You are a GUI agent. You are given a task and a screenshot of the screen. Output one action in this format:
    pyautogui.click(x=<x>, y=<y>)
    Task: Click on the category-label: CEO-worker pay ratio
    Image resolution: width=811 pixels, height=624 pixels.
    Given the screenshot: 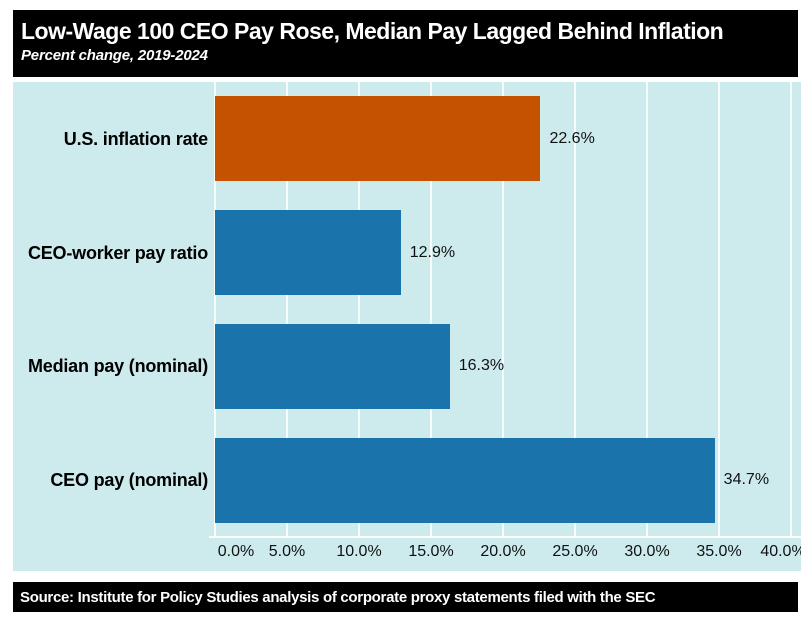 What is the action you would take?
    pyautogui.click(x=117, y=252)
    